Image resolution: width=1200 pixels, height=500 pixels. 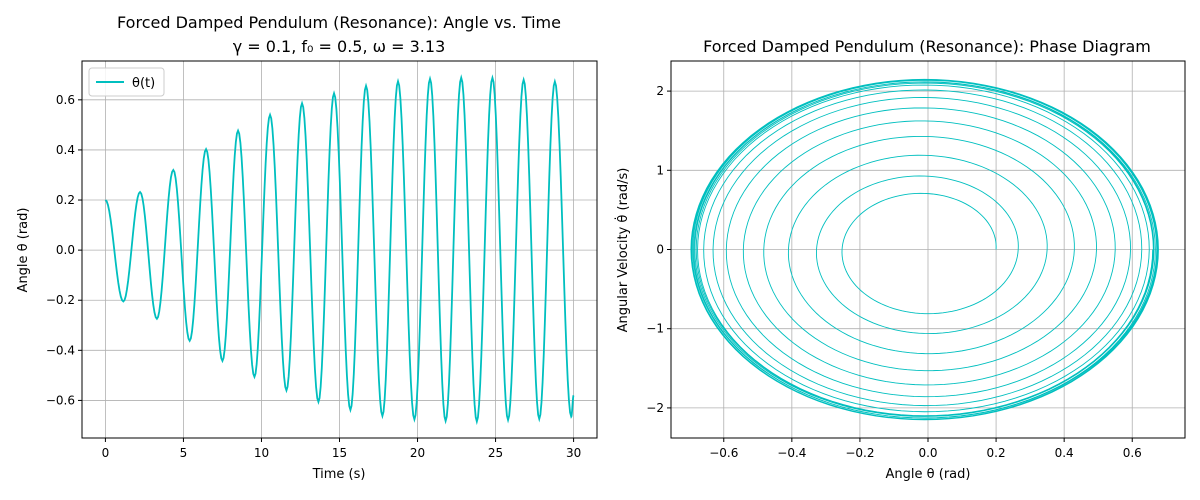 What do you see at coordinates (573, 453) in the screenshot?
I see `time-plot-x-tick-label: 30` at bounding box center [573, 453].